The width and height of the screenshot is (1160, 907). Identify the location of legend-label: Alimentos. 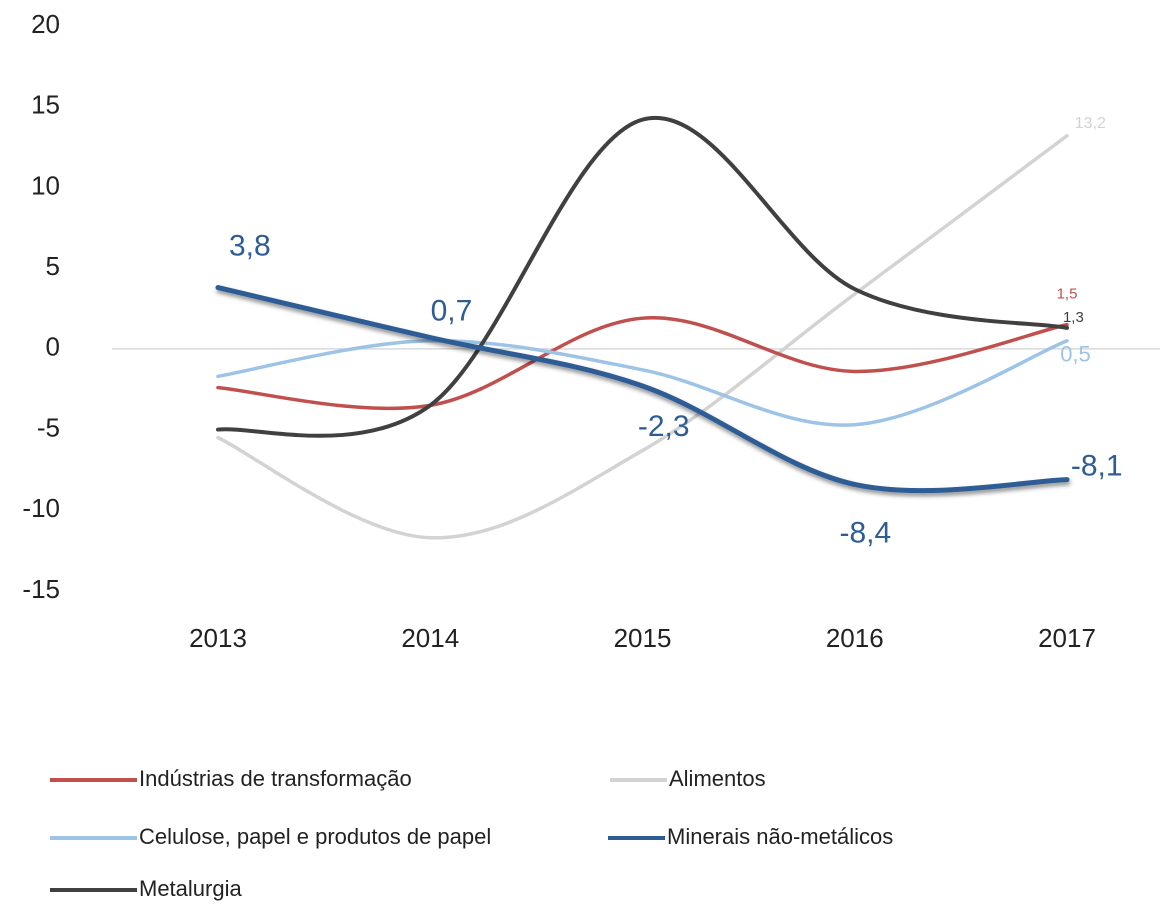
(717, 778).